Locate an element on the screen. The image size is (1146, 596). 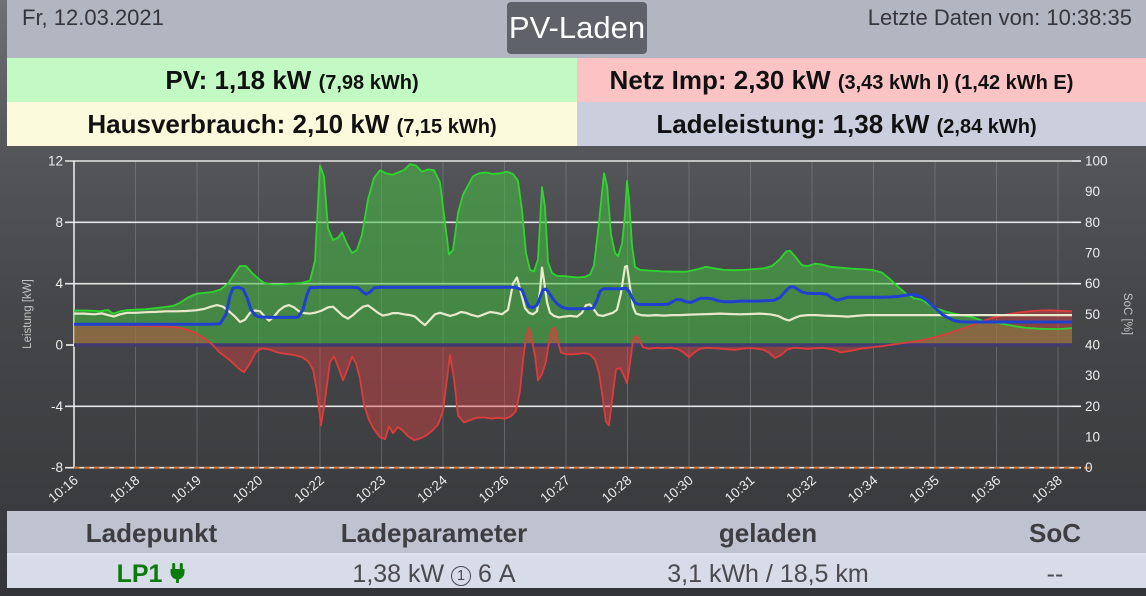
svg-text: Leistung [kW] is located at coordinates (28, 314).